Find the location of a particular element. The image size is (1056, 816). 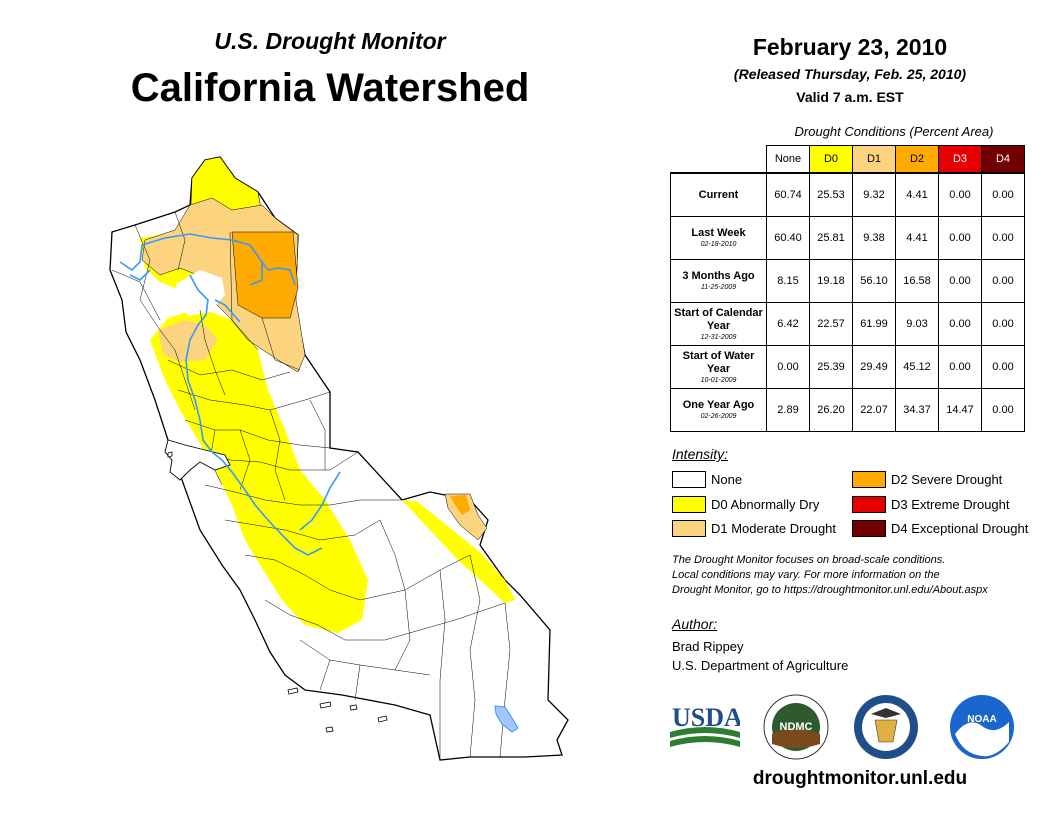

cell-d0: 19.18 is located at coordinates (831, 281).